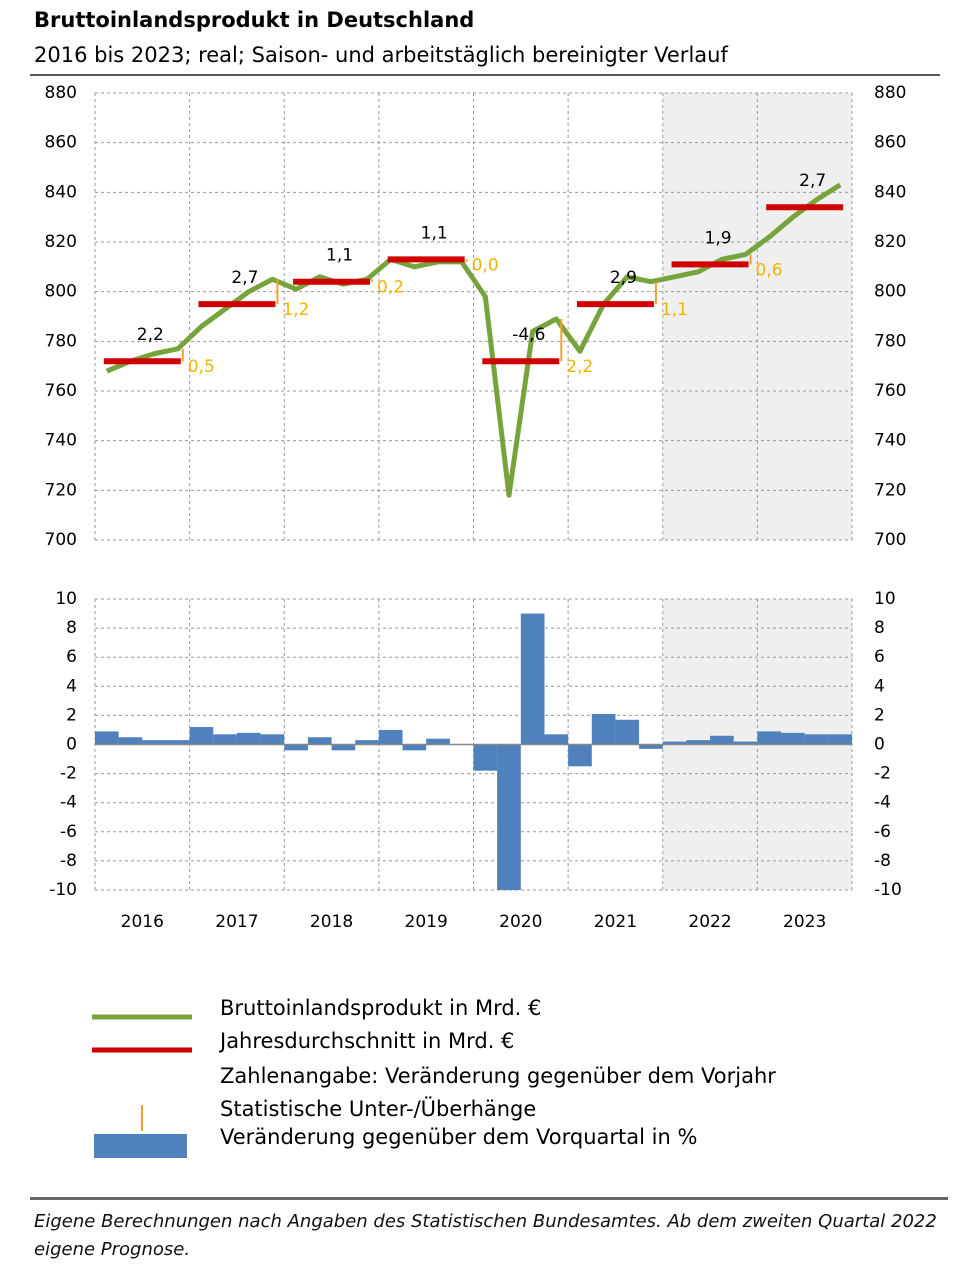 Image resolution: width=964 pixels, height=1280 pixels. I want to click on y-tick-label: 760, so click(61, 391).